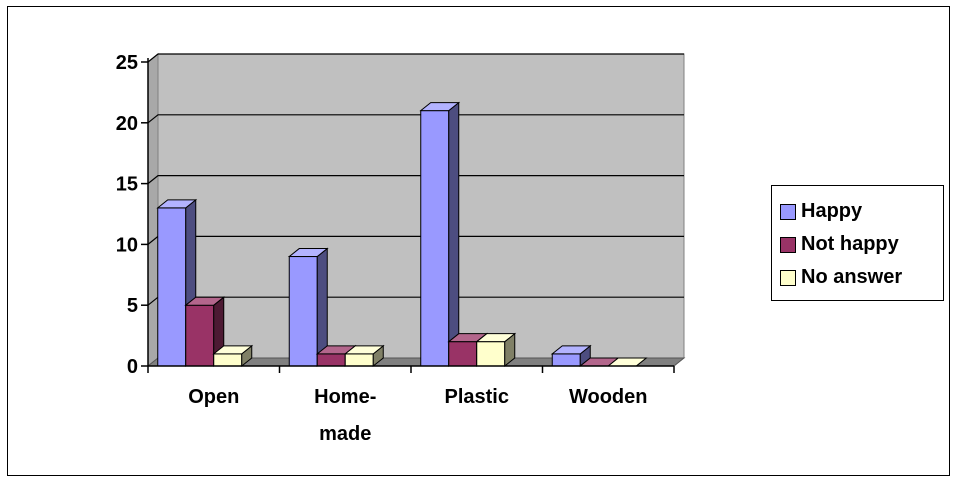 The width and height of the screenshot is (954, 480). What do you see at coordinates (832, 211) in the screenshot?
I see `legend-label: Happy` at bounding box center [832, 211].